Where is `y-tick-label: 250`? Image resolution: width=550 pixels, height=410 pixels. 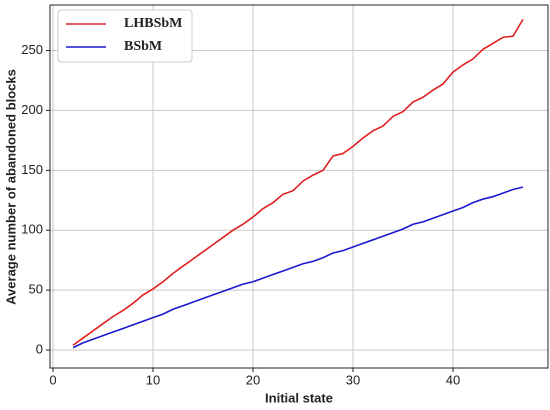
y-tick-label: 250 is located at coordinates (32, 49).